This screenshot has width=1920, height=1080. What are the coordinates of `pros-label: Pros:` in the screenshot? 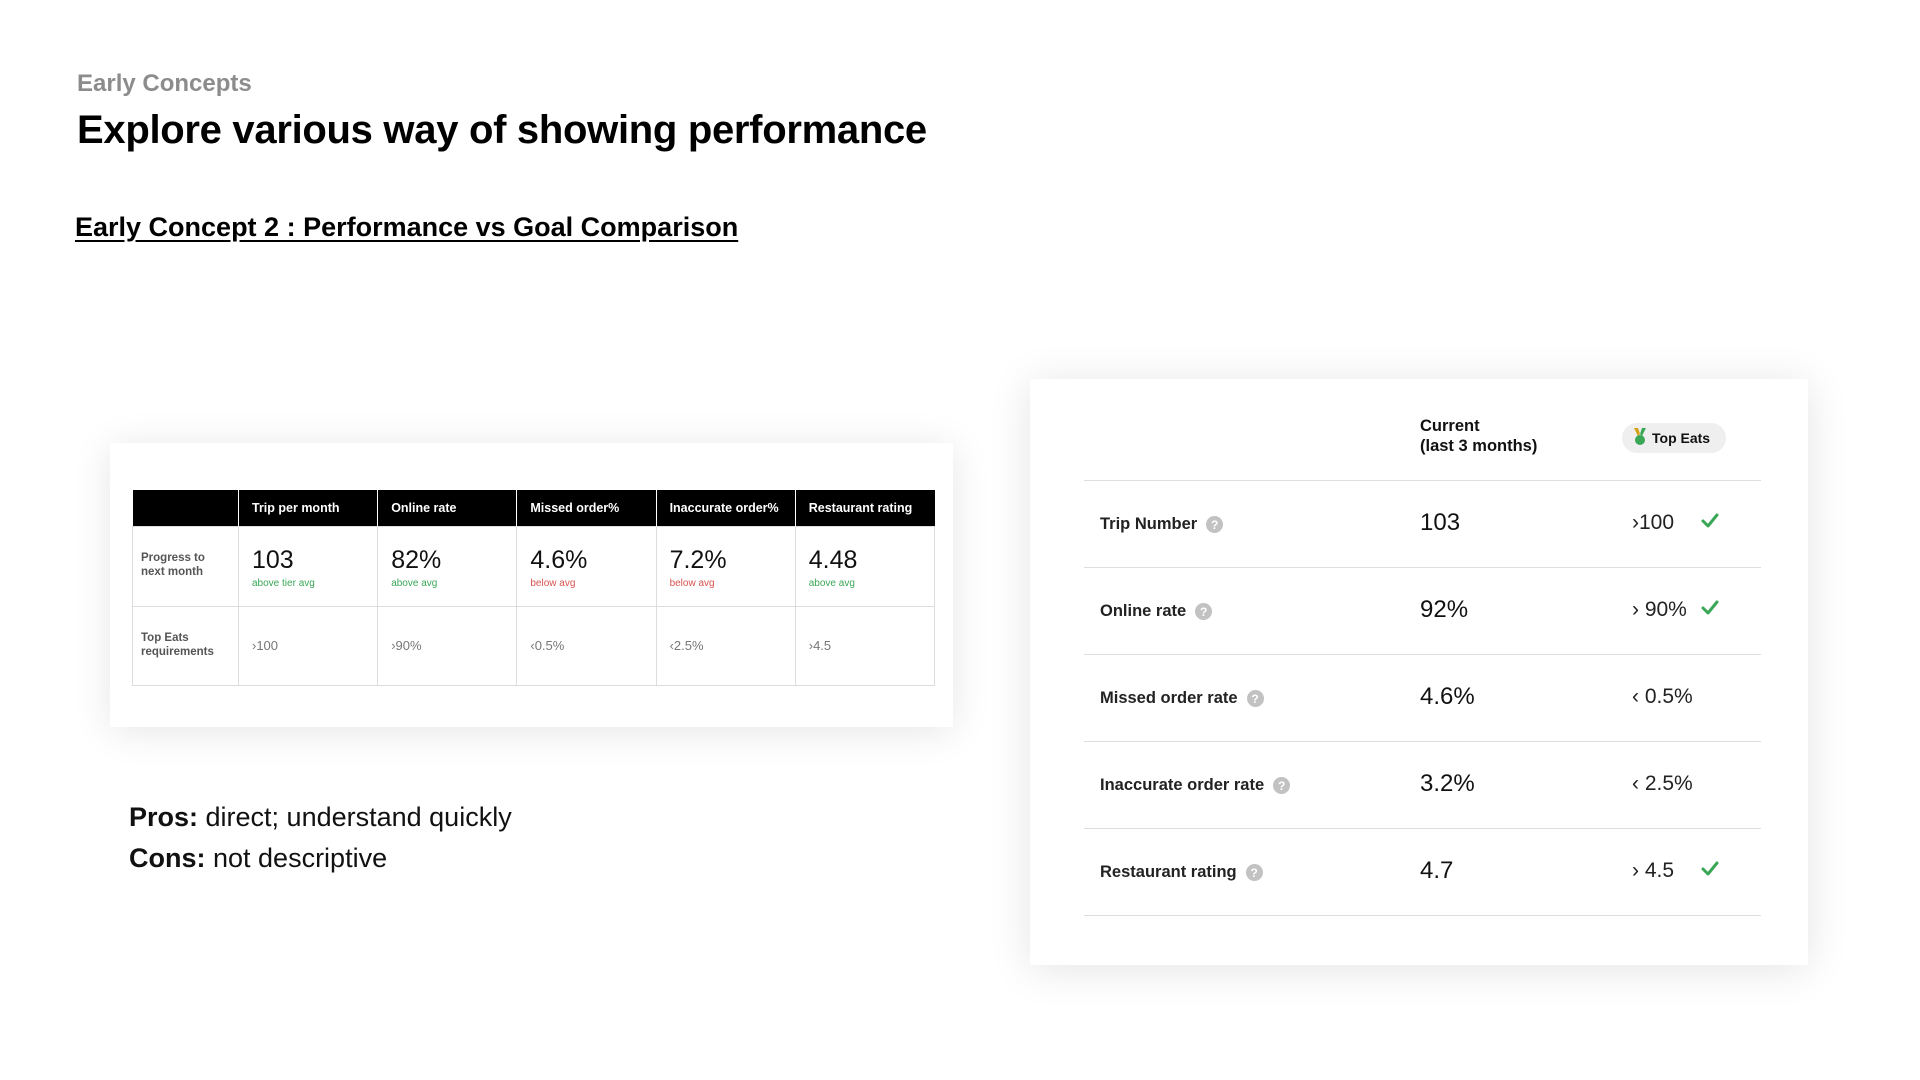 It's located at (164, 817).